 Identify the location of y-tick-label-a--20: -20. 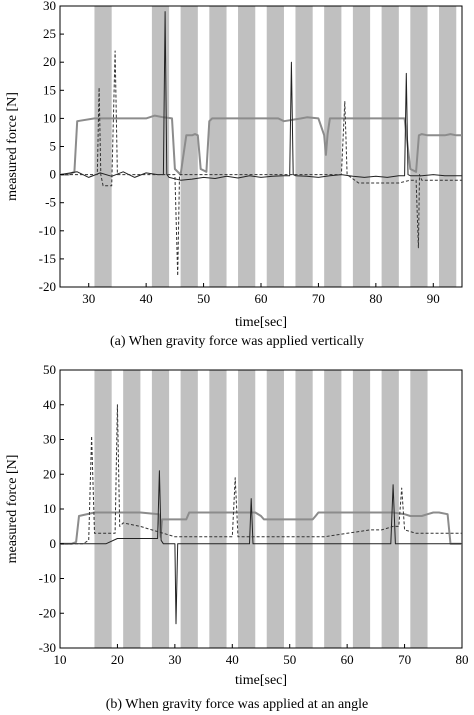
(47, 286).